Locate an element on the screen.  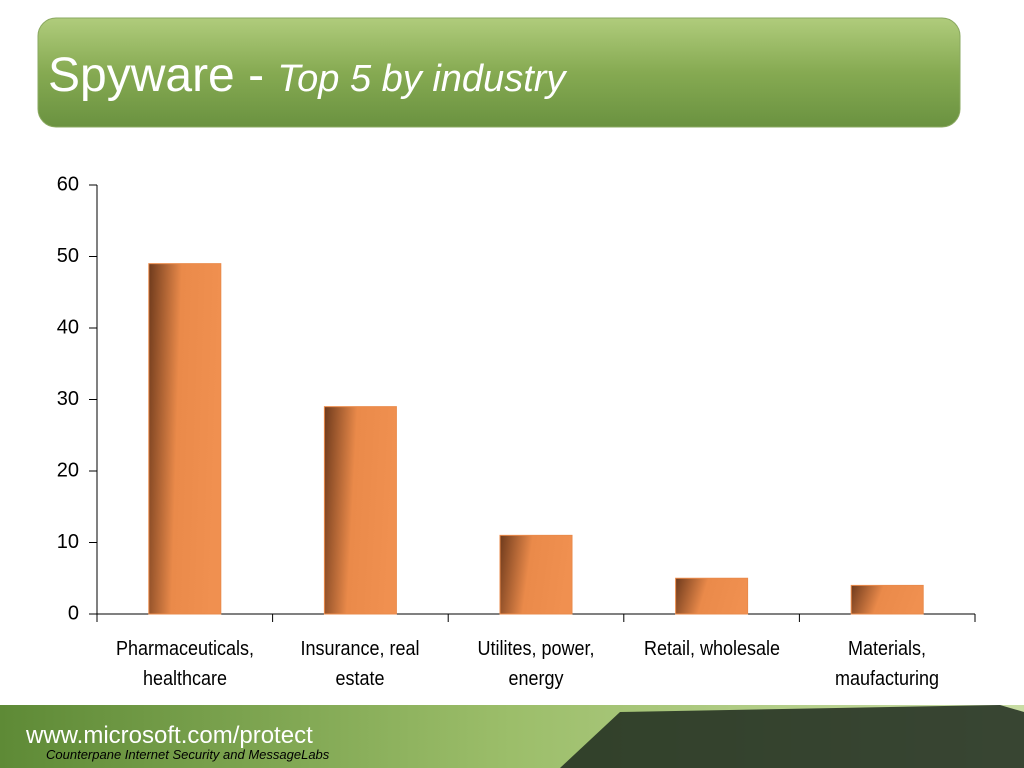
title: Spyware - Top 5 by industry is located at coordinates (306, 75).